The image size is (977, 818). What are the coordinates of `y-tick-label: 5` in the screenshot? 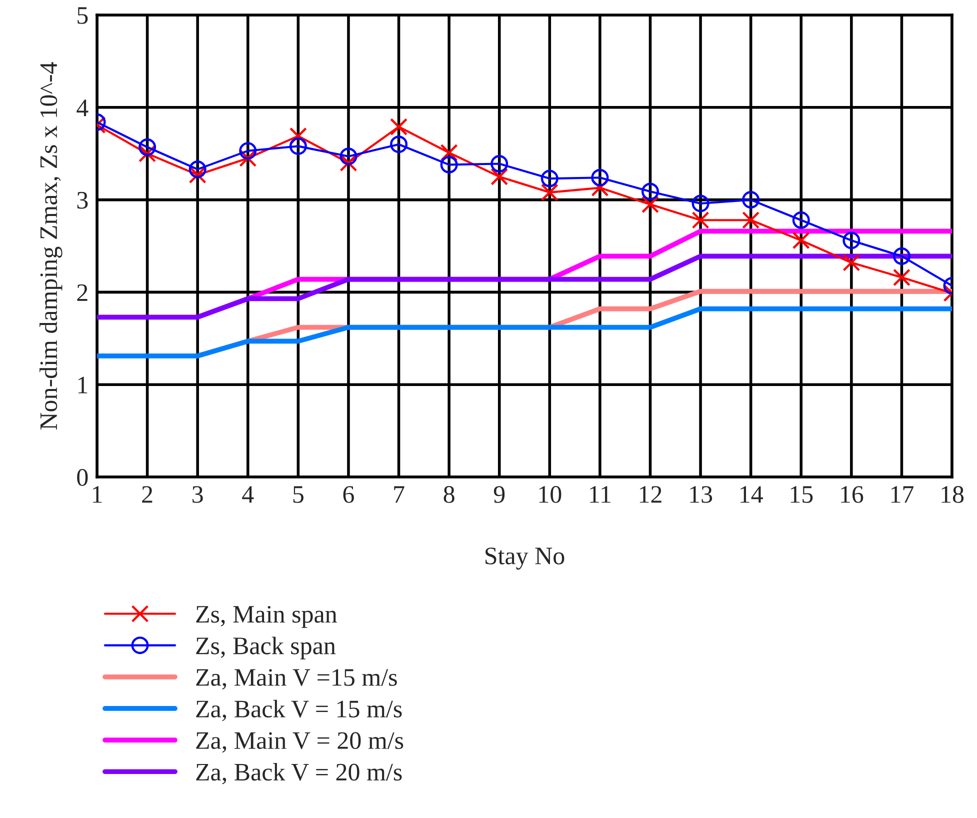 It's located at (83, 15).